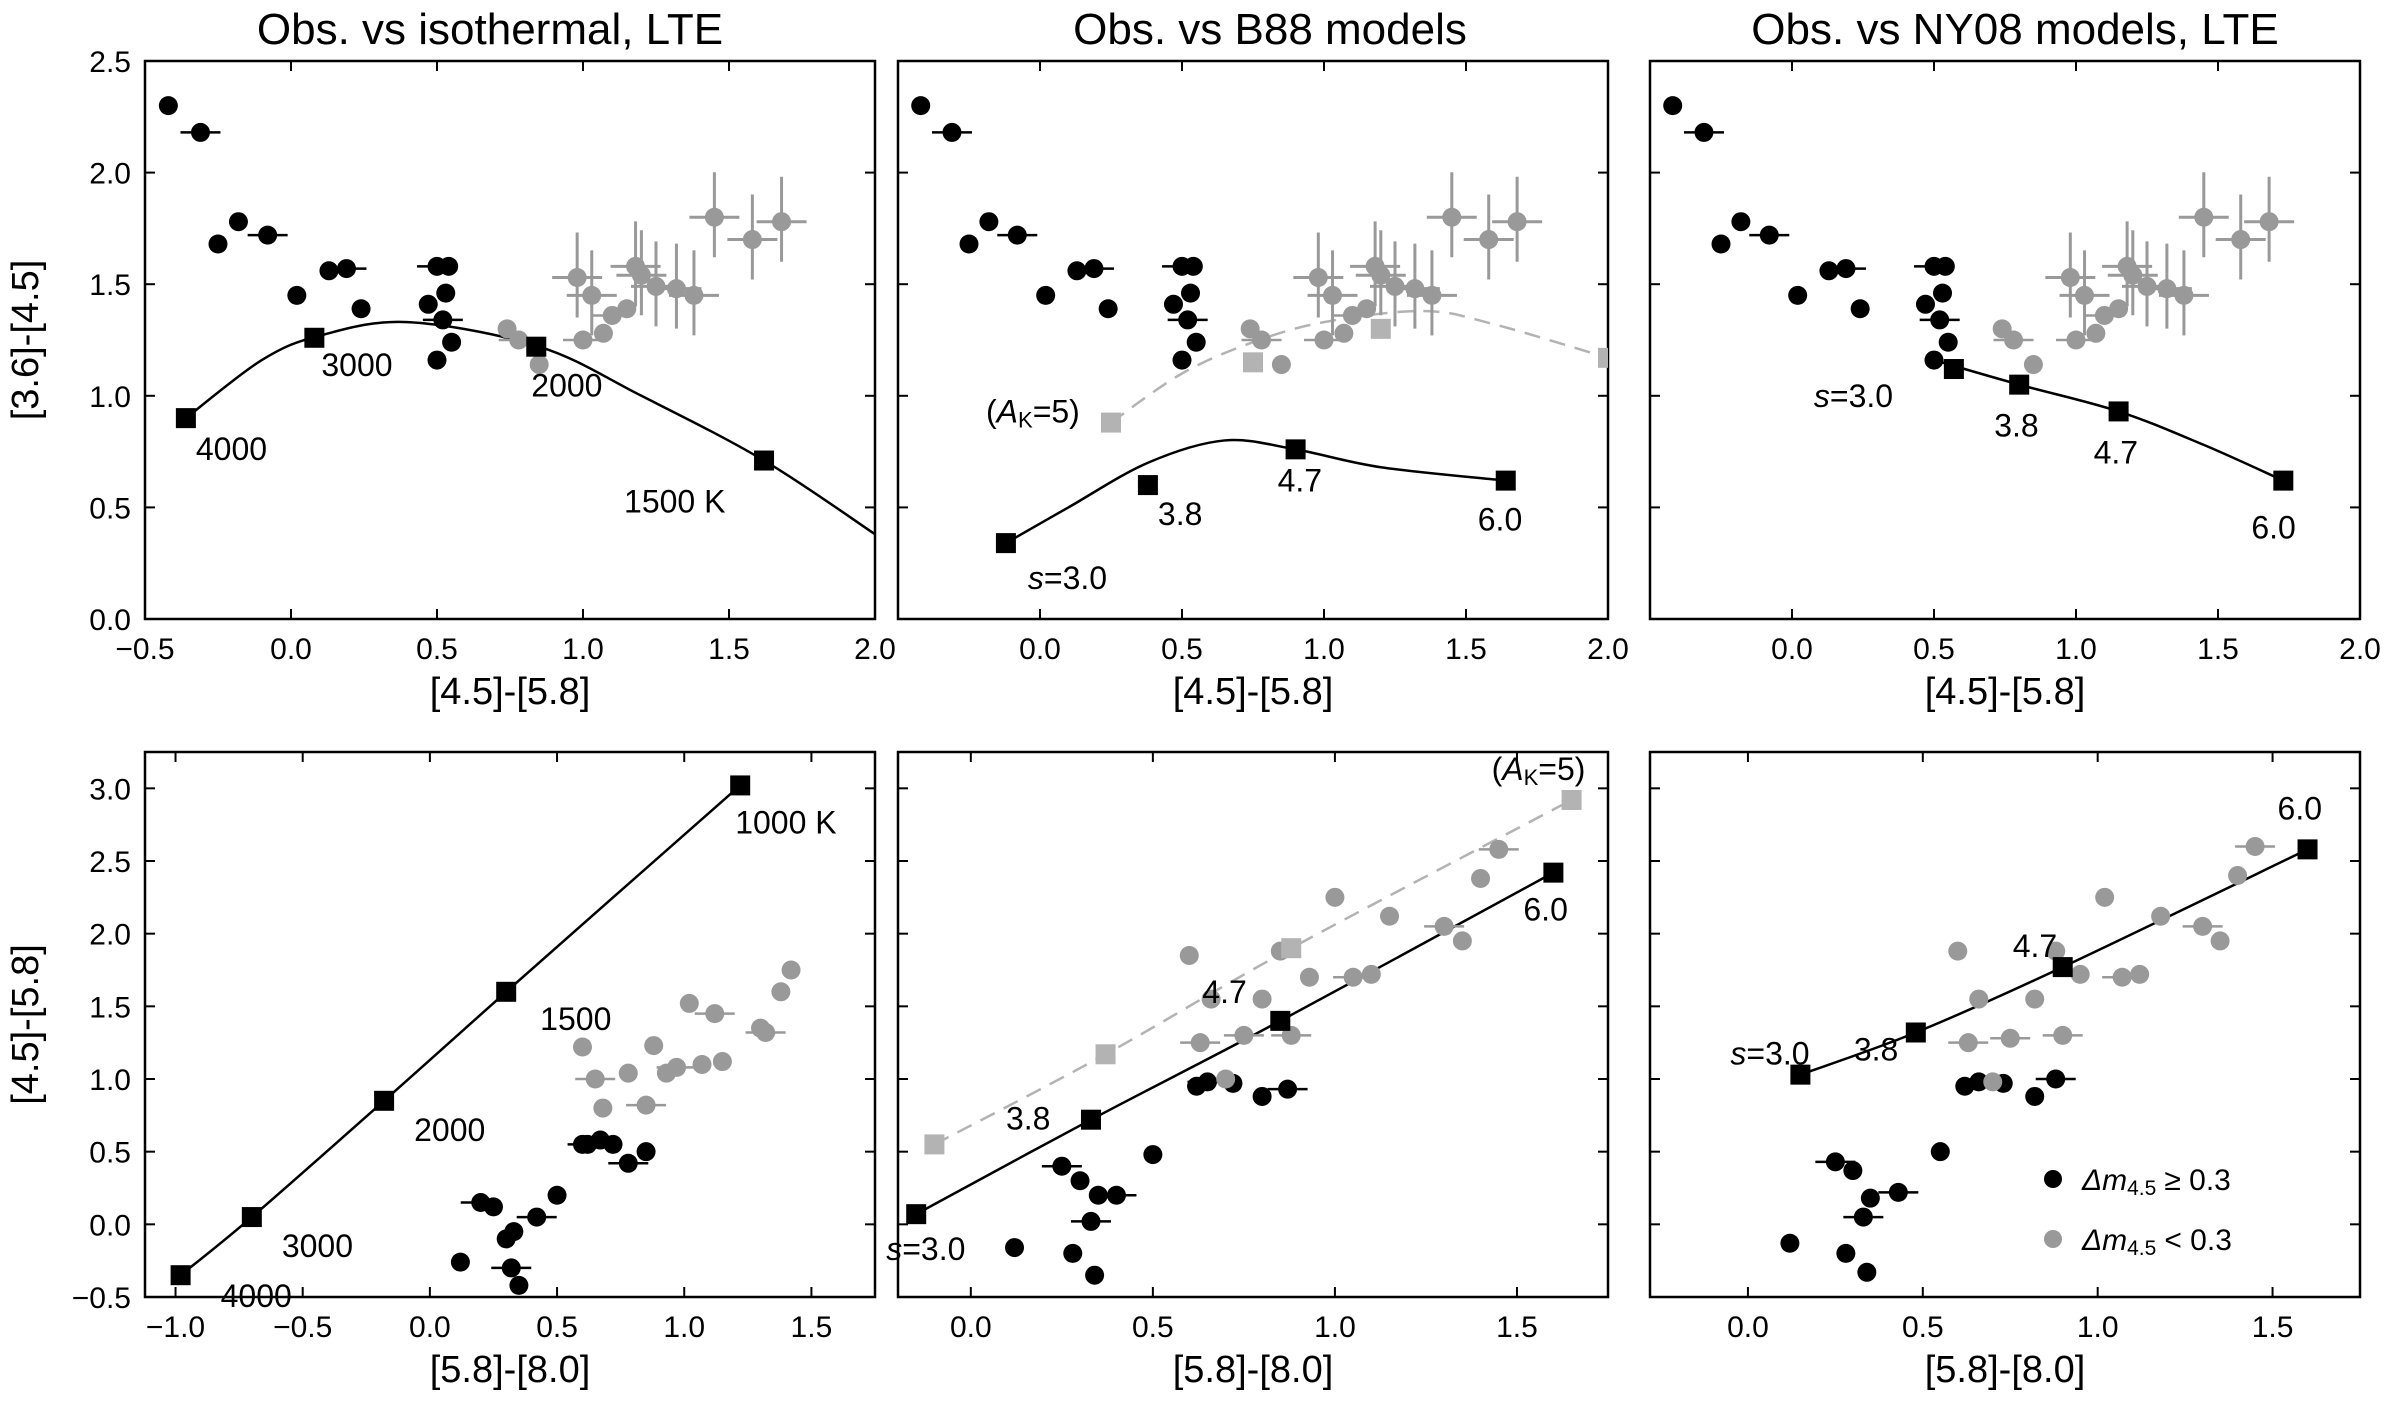 Image resolution: width=2389 pixels, height=1406 pixels. I want to click on model-curve, so click(460, 1030).